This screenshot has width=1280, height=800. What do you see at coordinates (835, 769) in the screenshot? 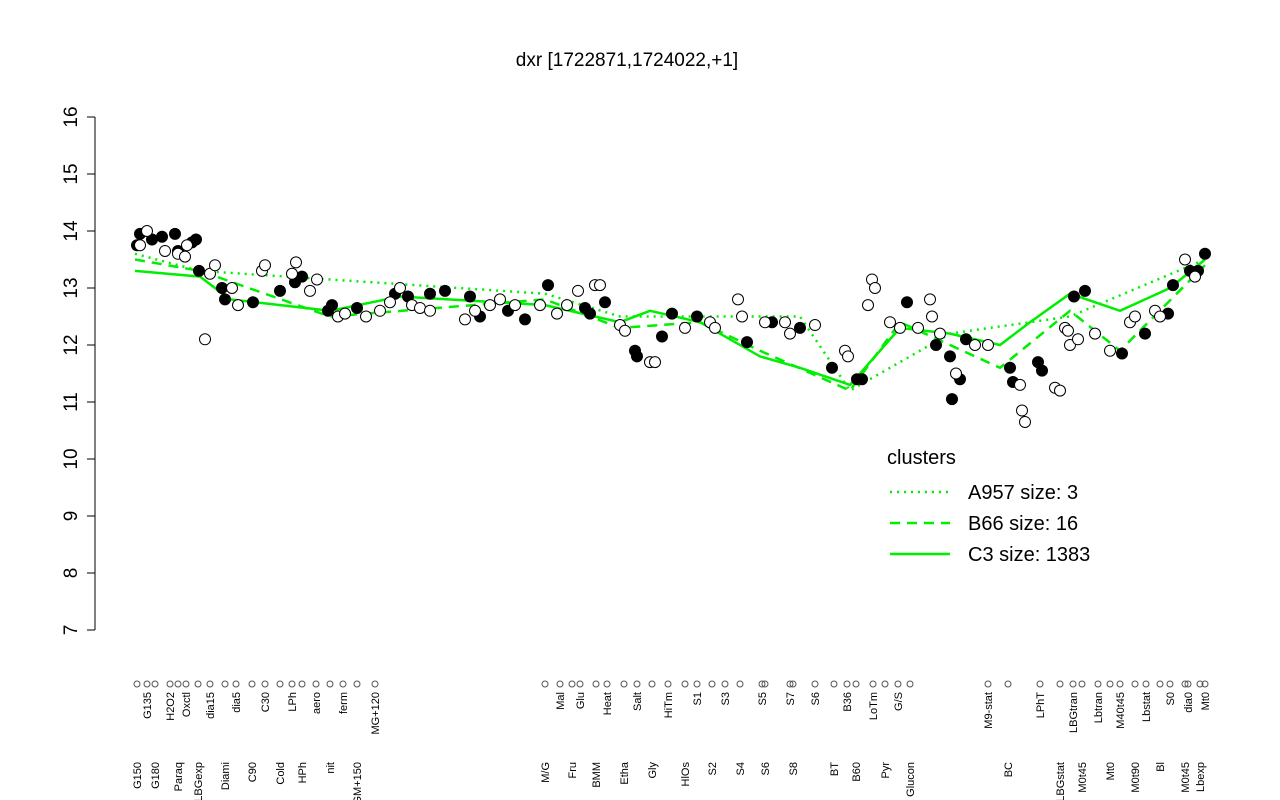
I see `x-tick-label: BT` at bounding box center [835, 769].